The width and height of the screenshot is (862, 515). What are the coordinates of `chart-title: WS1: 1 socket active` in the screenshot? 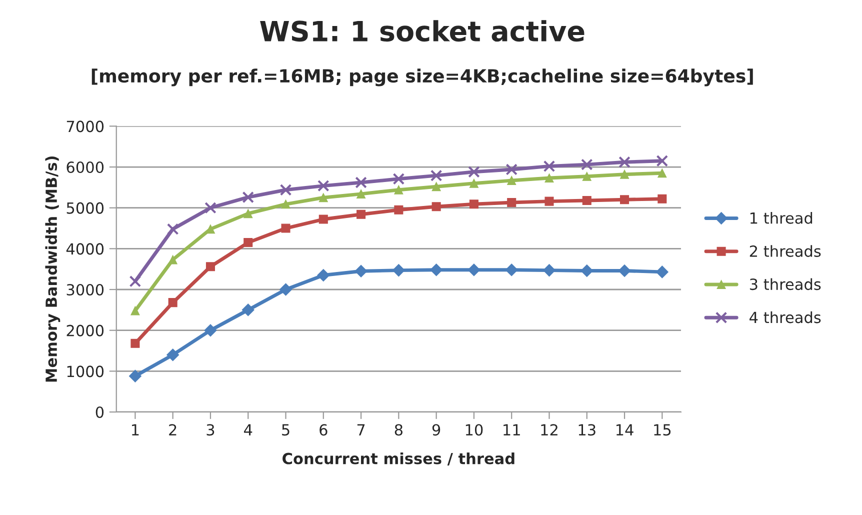 It's located at (422, 31).